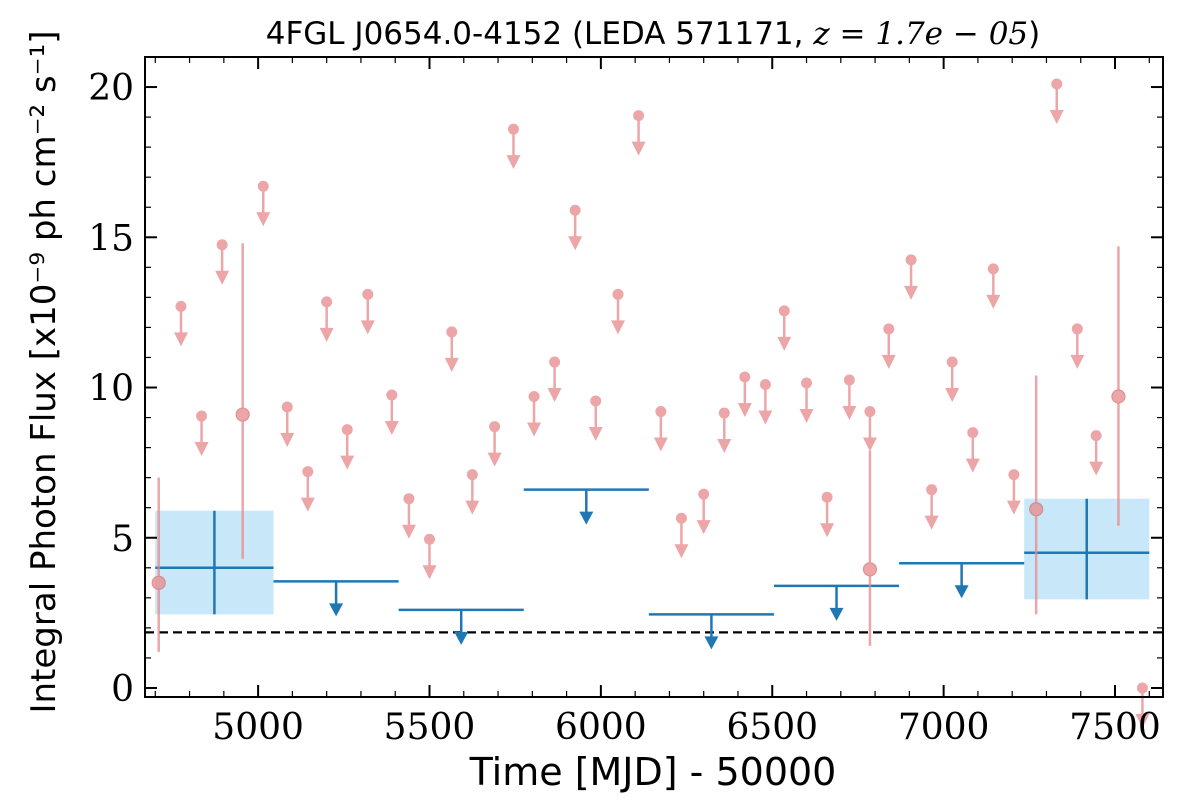  Describe the element at coordinates (653, 772) in the screenshot. I see `x-axis-label: Time [MJD] - 50000` at that location.